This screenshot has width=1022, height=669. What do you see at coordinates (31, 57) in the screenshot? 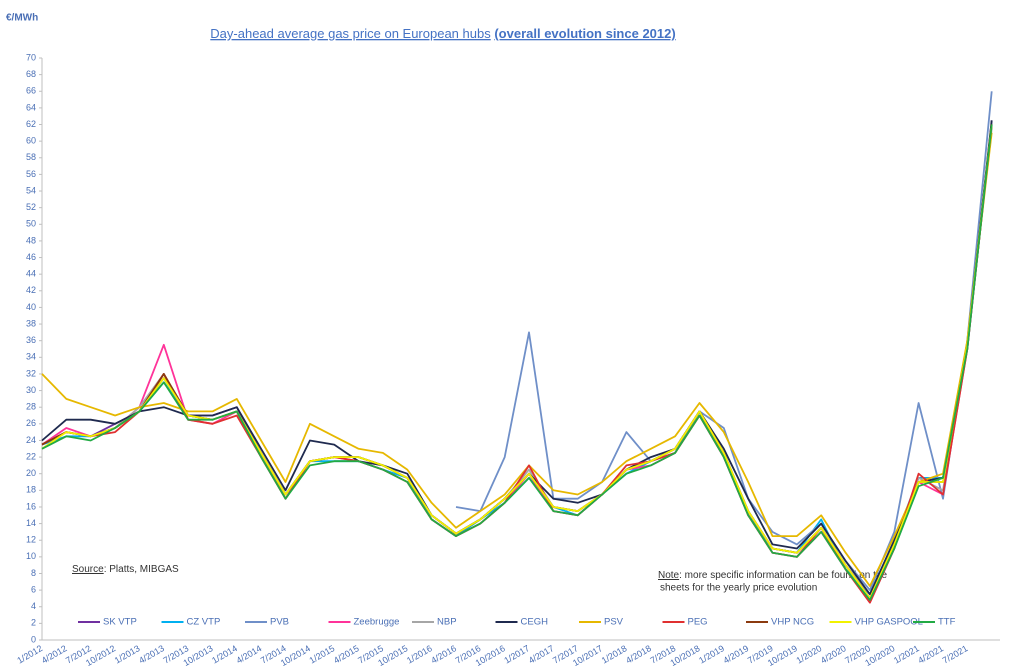
I see `y-tick-label: 70` at bounding box center [31, 57].